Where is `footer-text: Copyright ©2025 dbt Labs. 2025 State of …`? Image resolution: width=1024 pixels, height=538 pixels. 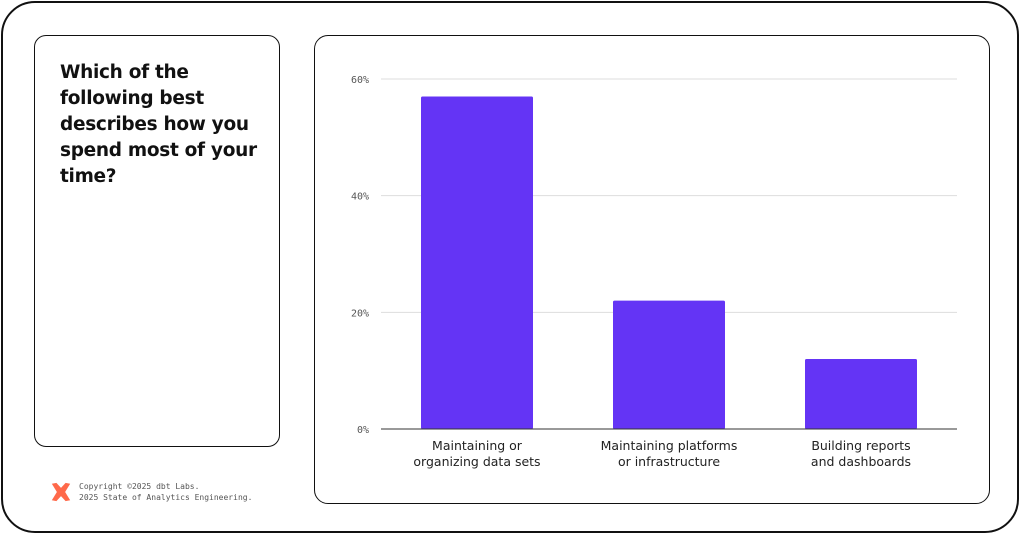 footer-text: Copyright ©2025 dbt Labs. 2025 State of … is located at coordinates (165, 492).